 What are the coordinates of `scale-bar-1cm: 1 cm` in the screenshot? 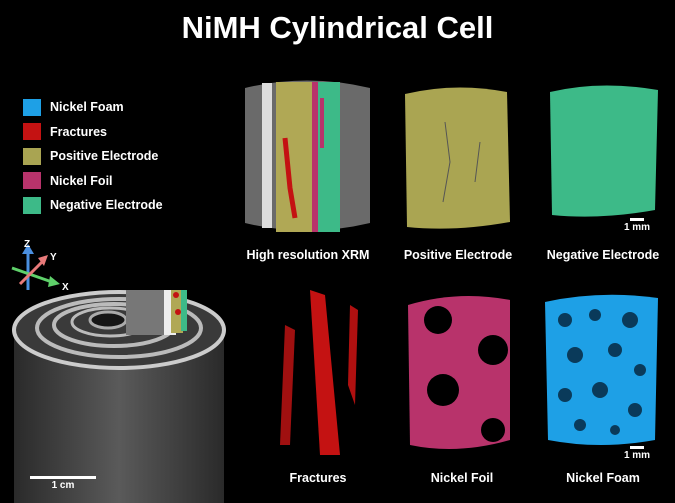 It's located at (63, 483).